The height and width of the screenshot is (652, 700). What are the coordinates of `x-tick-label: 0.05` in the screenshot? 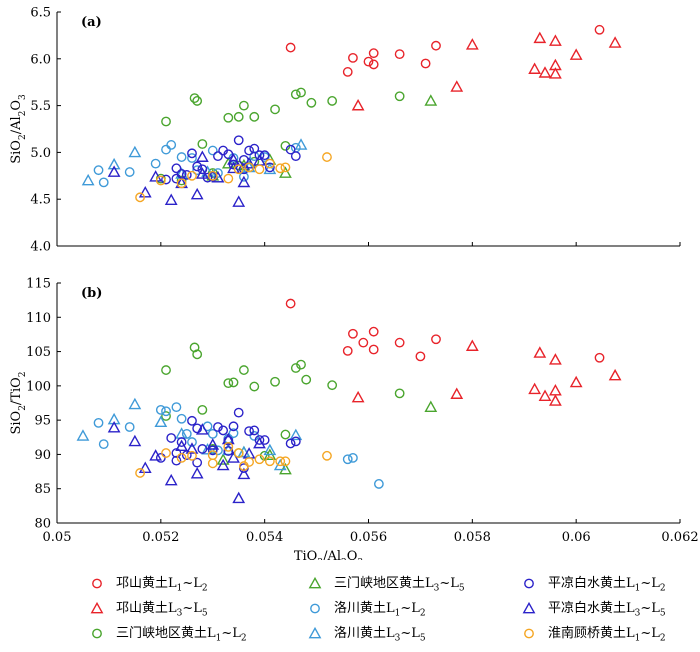 It's located at (57, 537).